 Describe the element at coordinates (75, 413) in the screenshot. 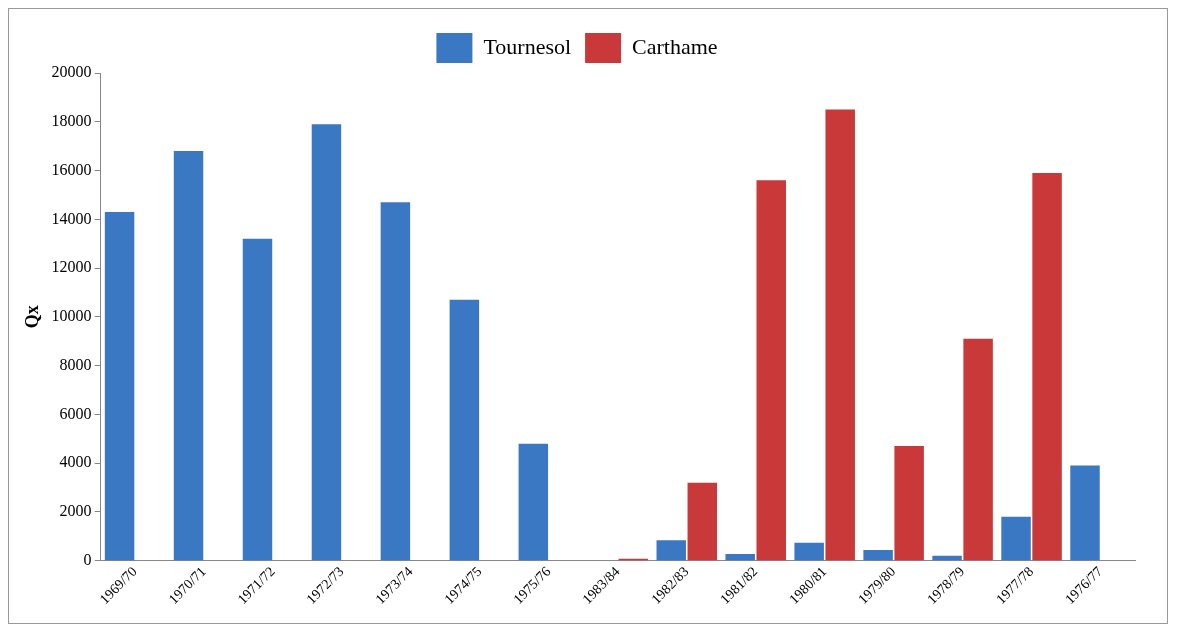

I see `y-tick-label: 6000` at that location.